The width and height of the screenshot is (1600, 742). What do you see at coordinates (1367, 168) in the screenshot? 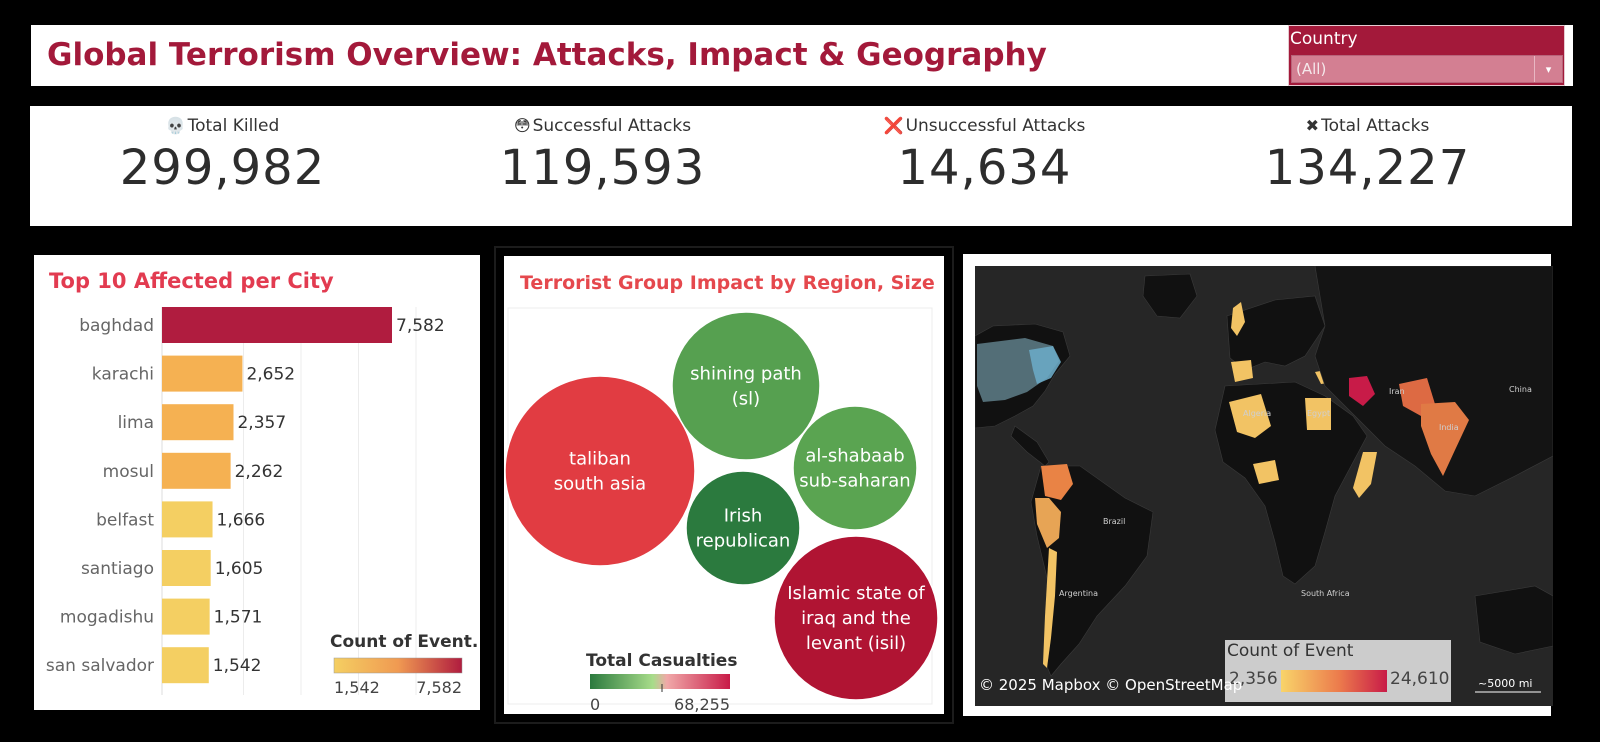
I see `kpi-value: 134,227` at bounding box center [1367, 168].